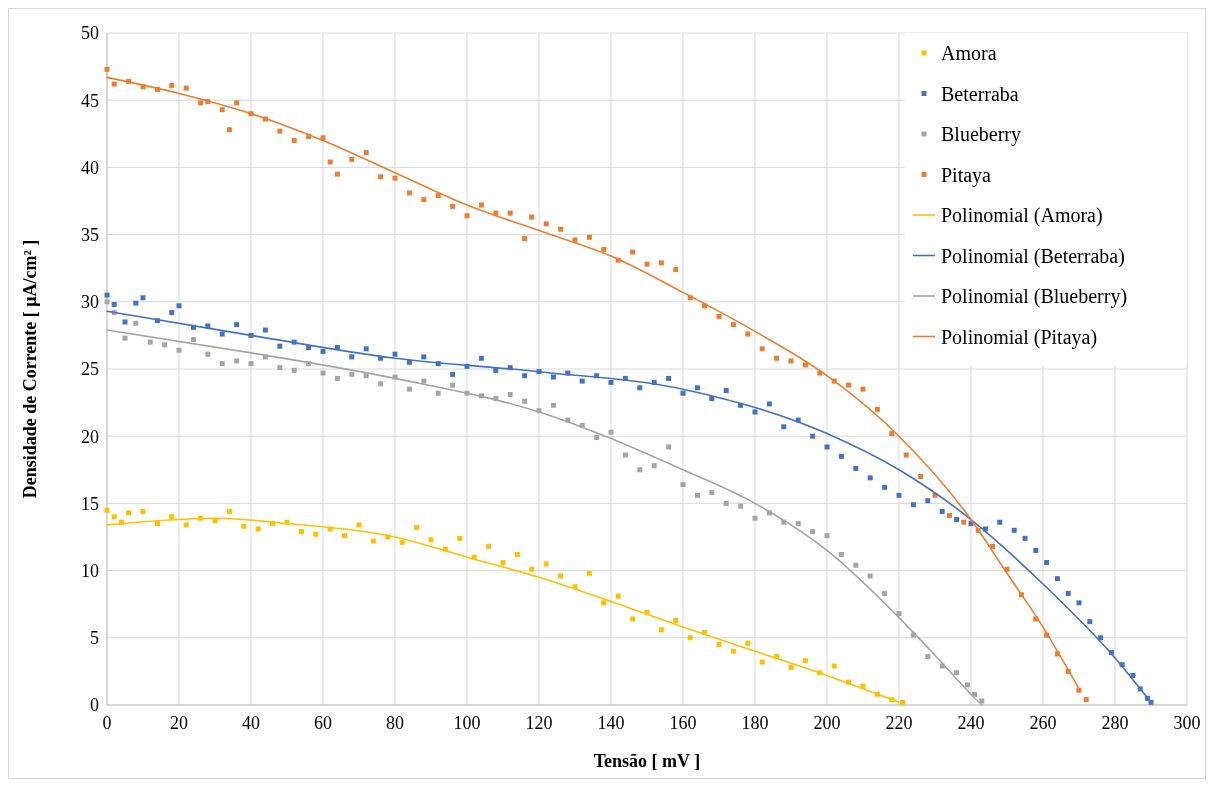 This screenshot has width=1214, height=787. Describe the element at coordinates (980, 93) in the screenshot. I see `legend-label: Beterraba` at that location.